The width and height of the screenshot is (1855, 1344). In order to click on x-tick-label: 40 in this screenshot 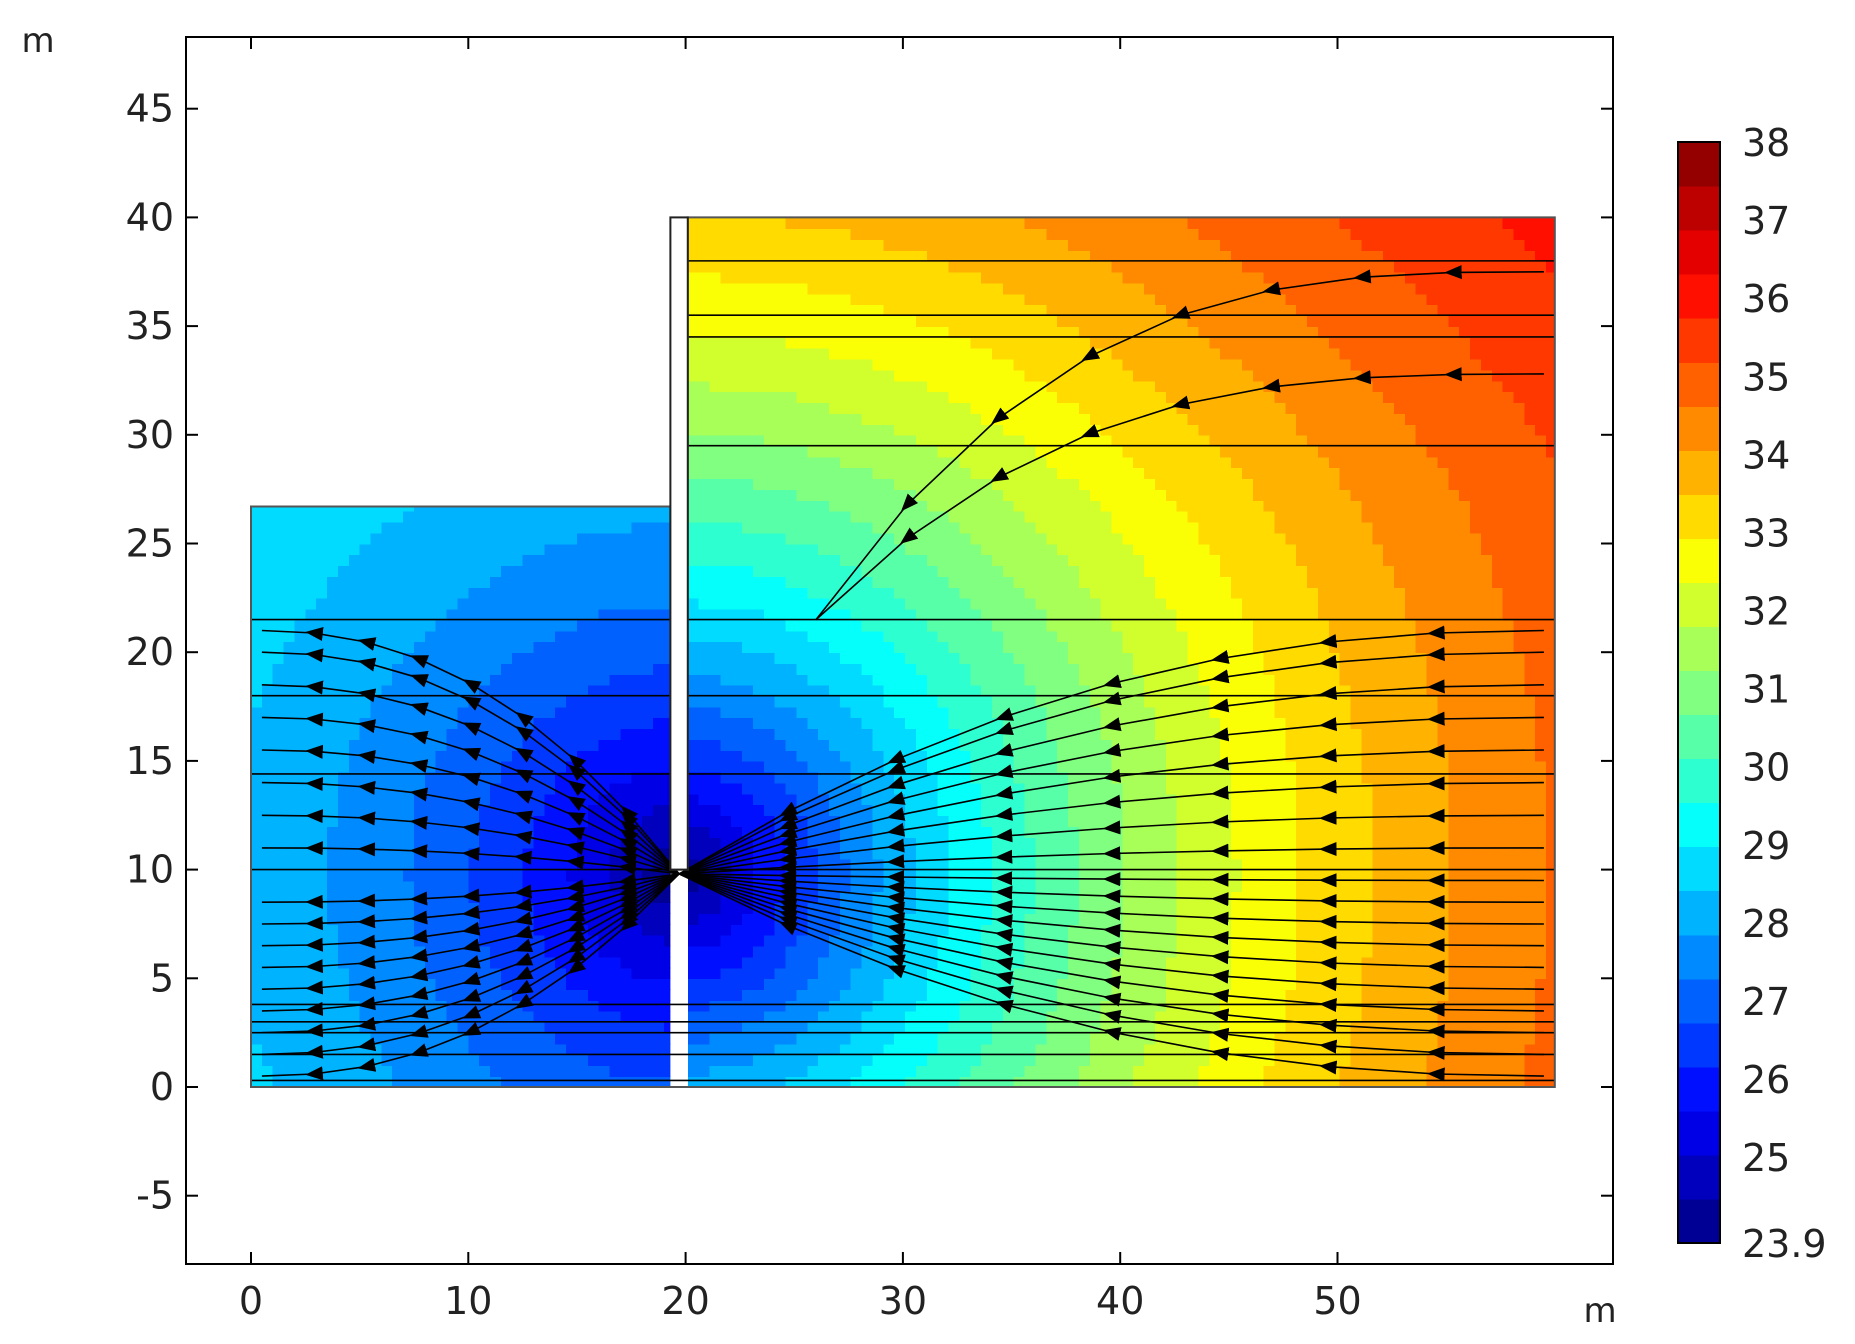, I will do `click(1120, 1301)`.